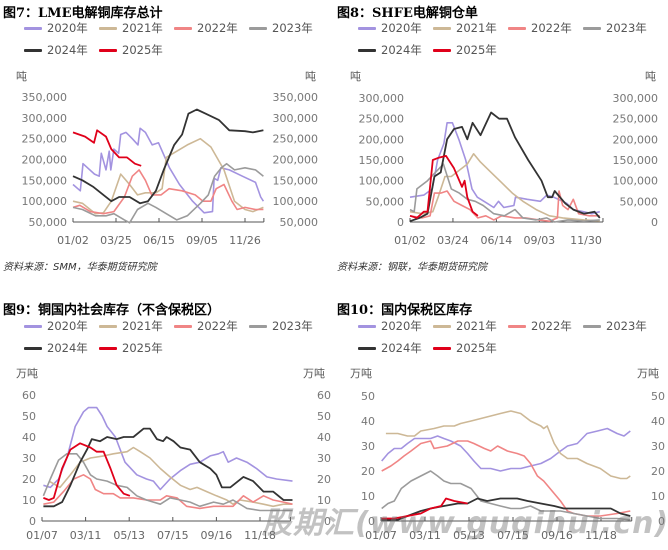 The height and width of the screenshot is (550, 668). Describe the element at coordinates (385, 201) in the screenshot. I see `y-tick-label-left: 50,000` at that location.